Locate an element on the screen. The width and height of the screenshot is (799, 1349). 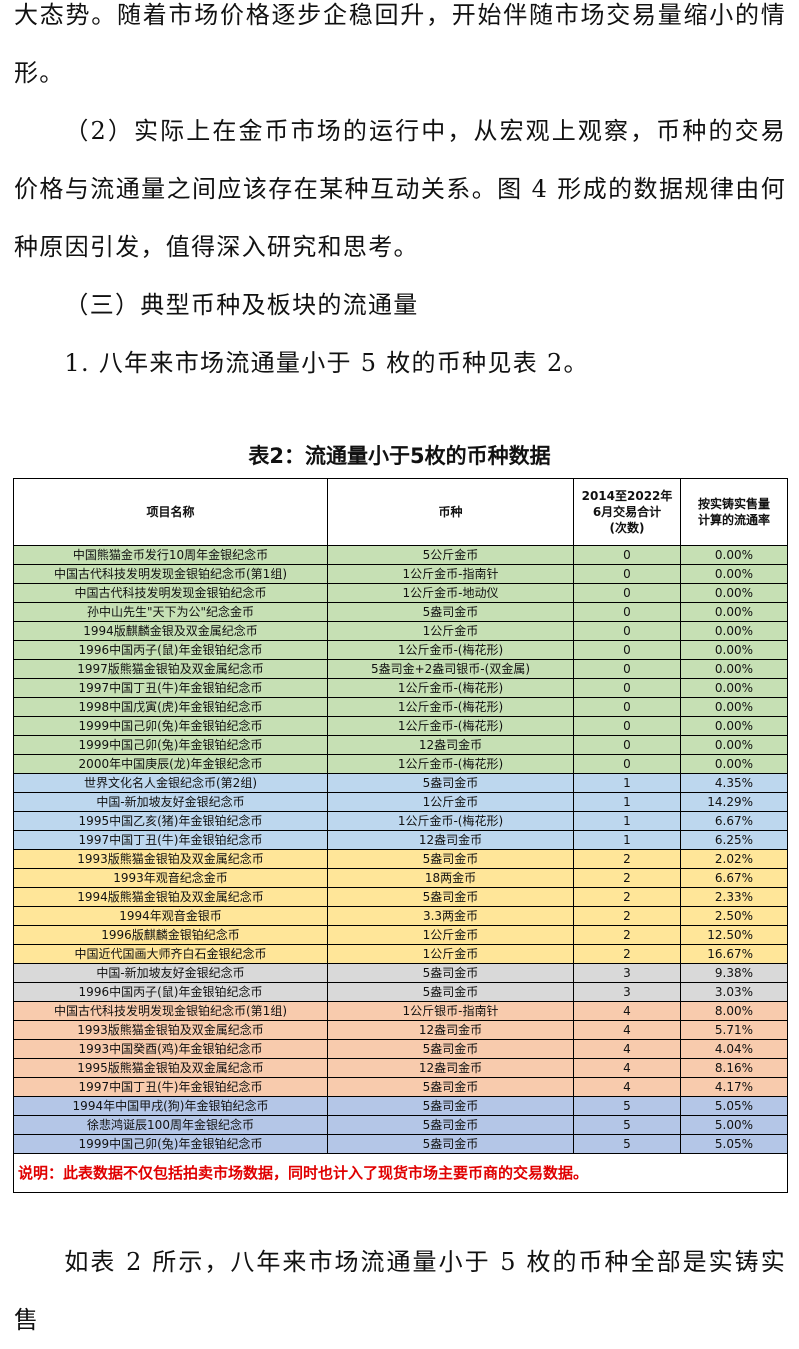
trade-count: 2 is located at coordinates (627, 916).